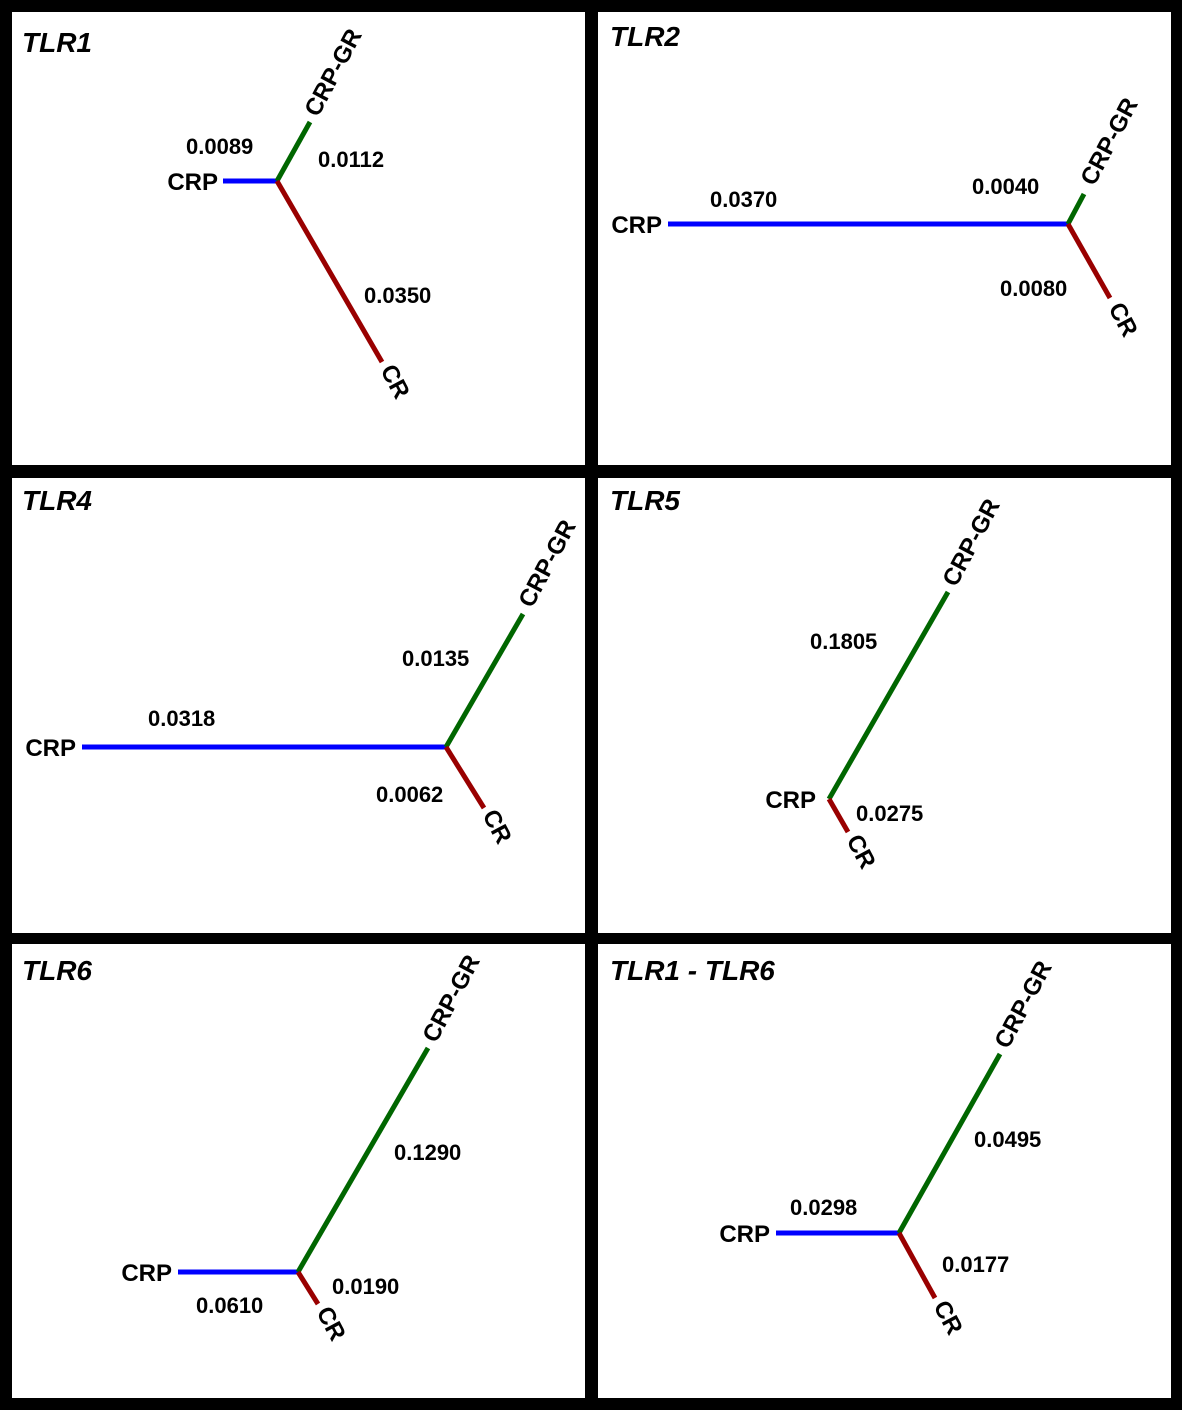 The image size is (1182, 1410). Describe the element at coordinates (975, 1264) in the screenshot. I see `branch-length-cr: 0.0177` at that location.